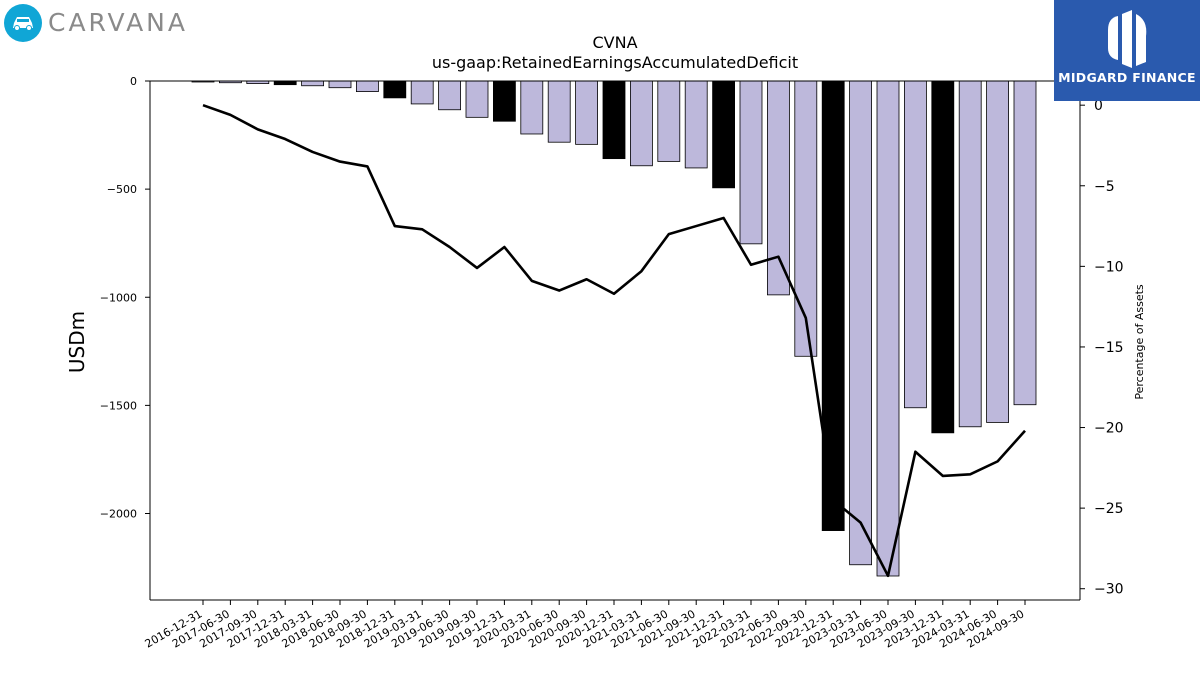  Describe the element at coordinates (118, 405) in the screenshot. I see `y-tick-label: −1500` at that location.